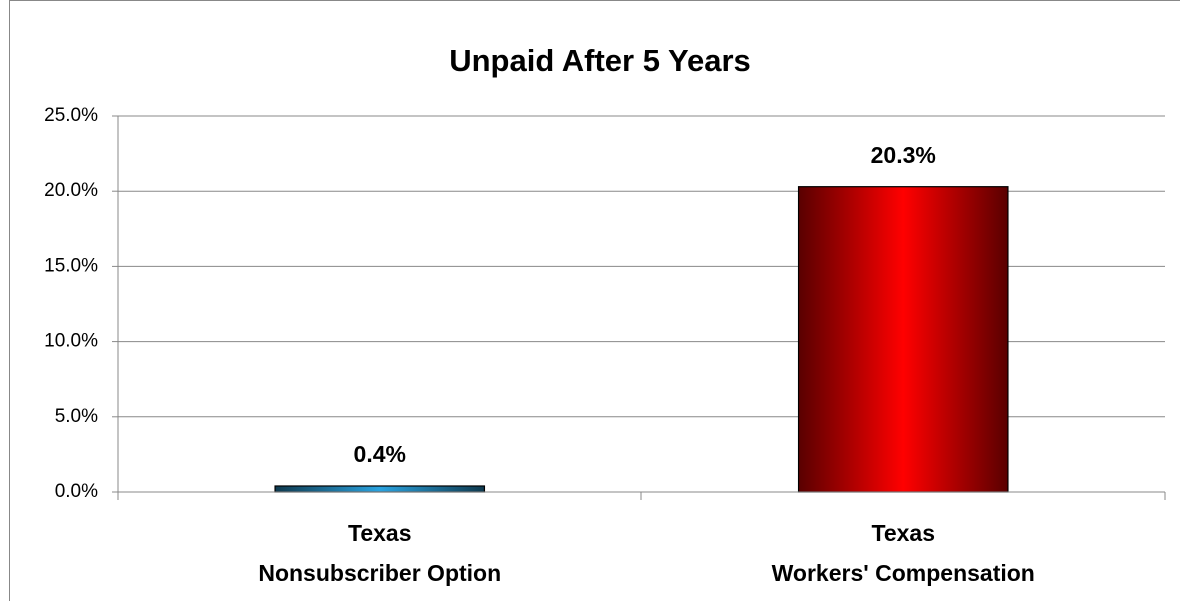 The width and height of the screenshot is (1180, 601). I want to click on y-tick-label: 5.0%, so click(76, 416).